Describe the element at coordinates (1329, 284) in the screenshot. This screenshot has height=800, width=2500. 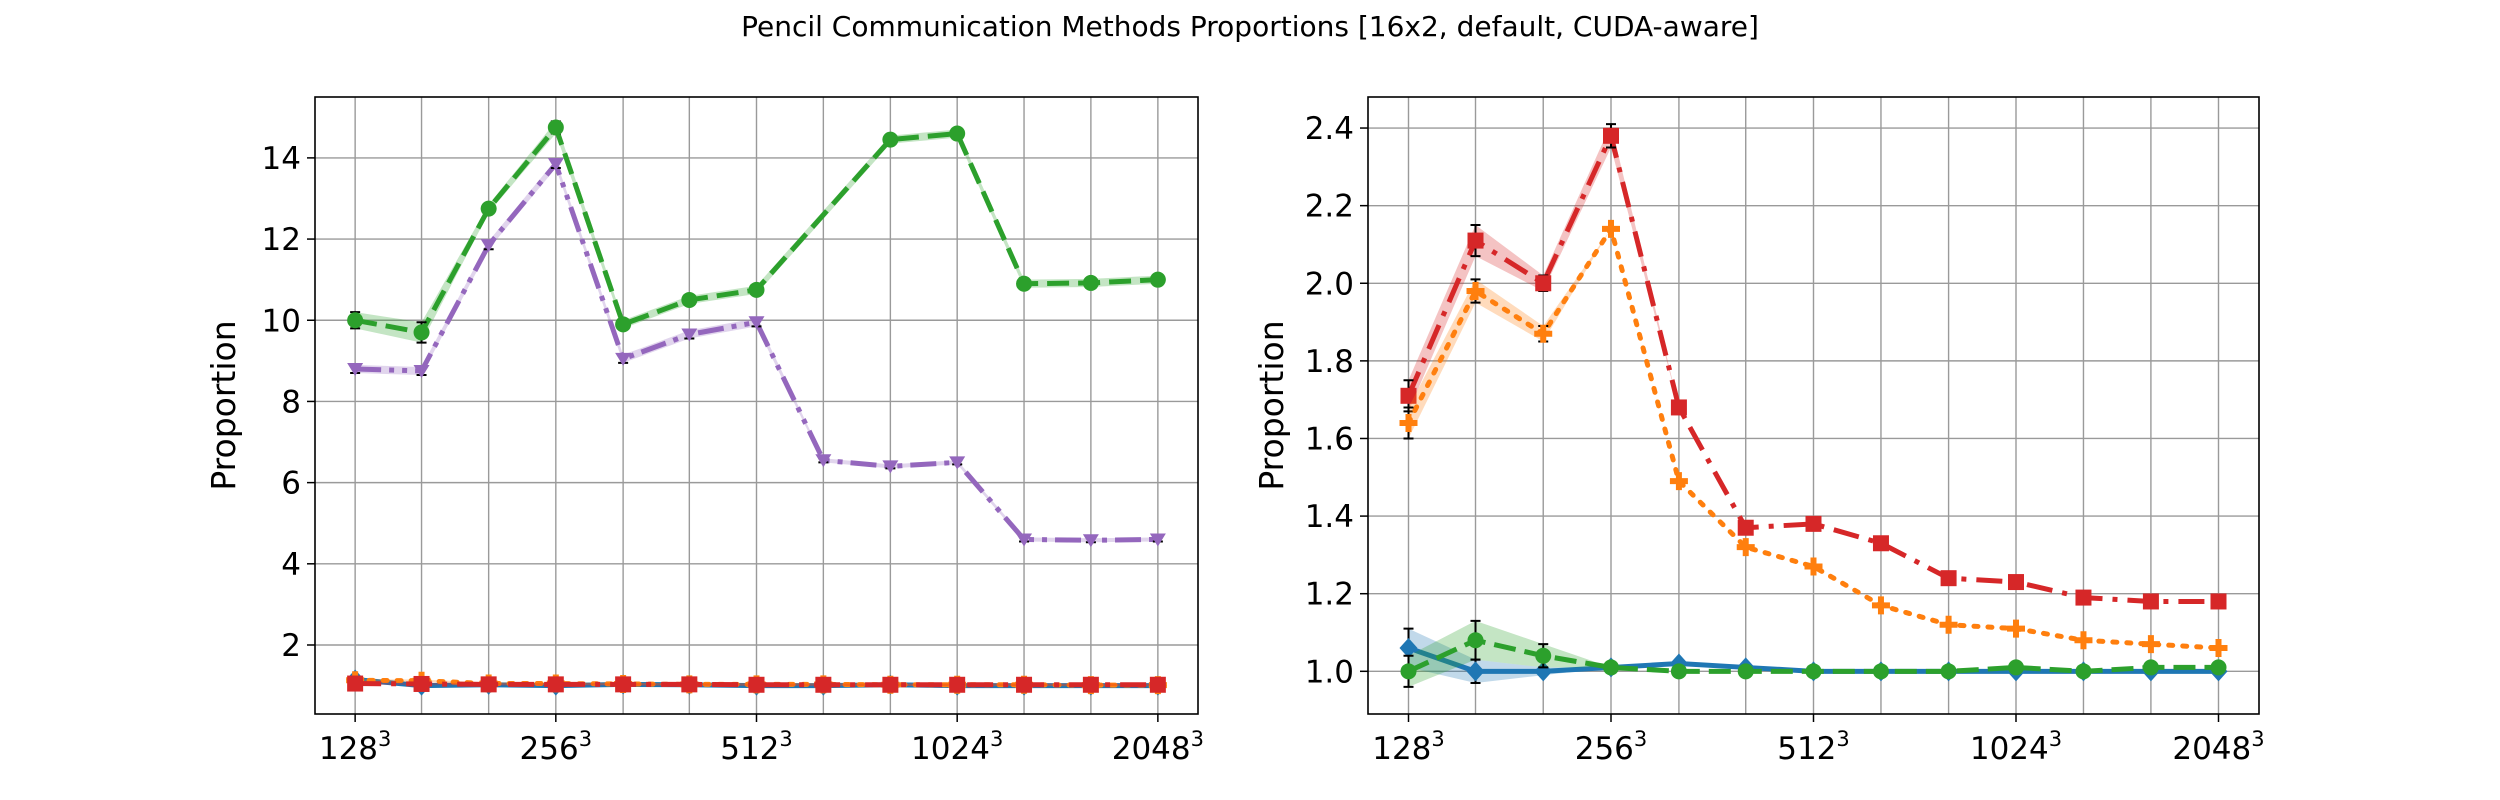
I see `y-tick-label: 2.0` at that location.